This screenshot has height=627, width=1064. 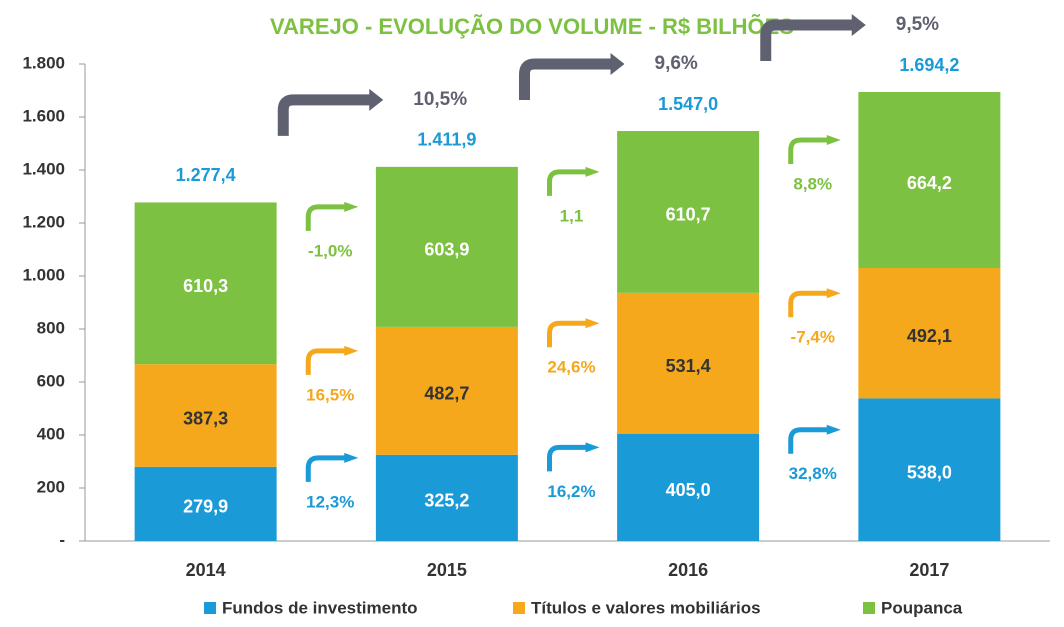 What do you see at coordinates (43, 221) in the screenshot?
I see `y-tick-label: 1.200` at bounding box center [43, 221].